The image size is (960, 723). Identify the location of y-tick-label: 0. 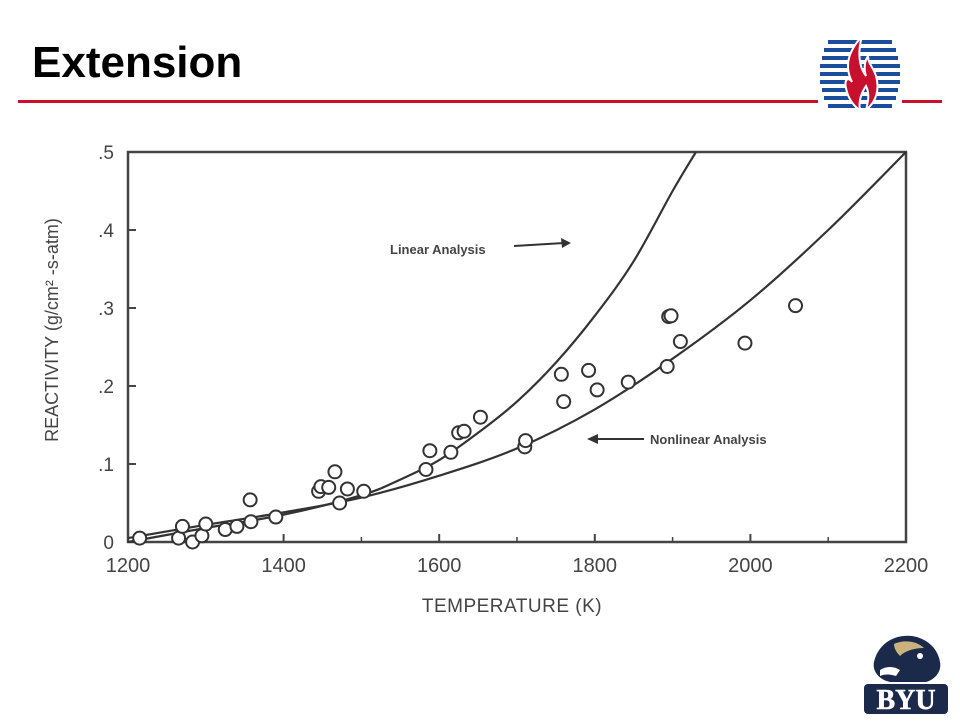
(108, 543).